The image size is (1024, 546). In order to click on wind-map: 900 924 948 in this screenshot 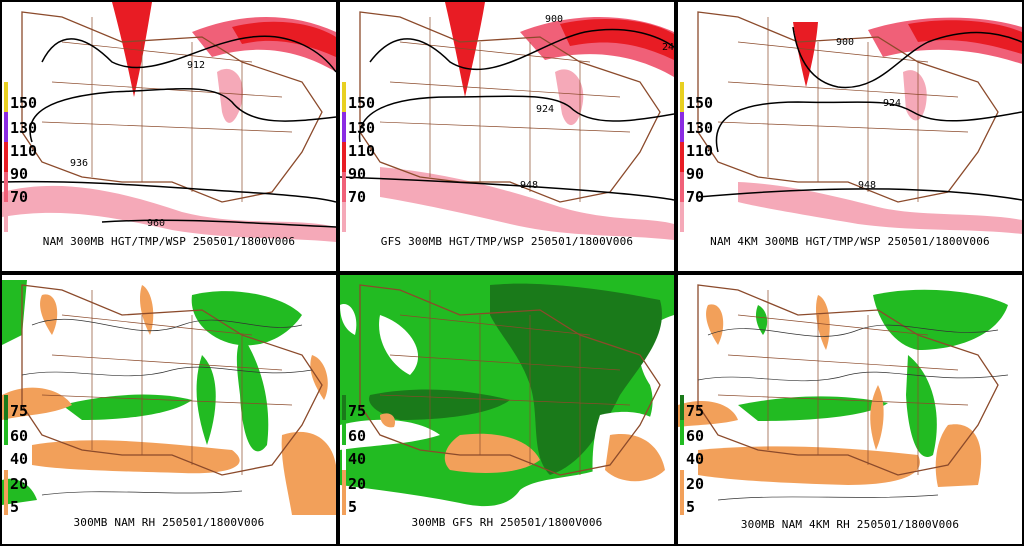, I will do `click(851, 122)`.